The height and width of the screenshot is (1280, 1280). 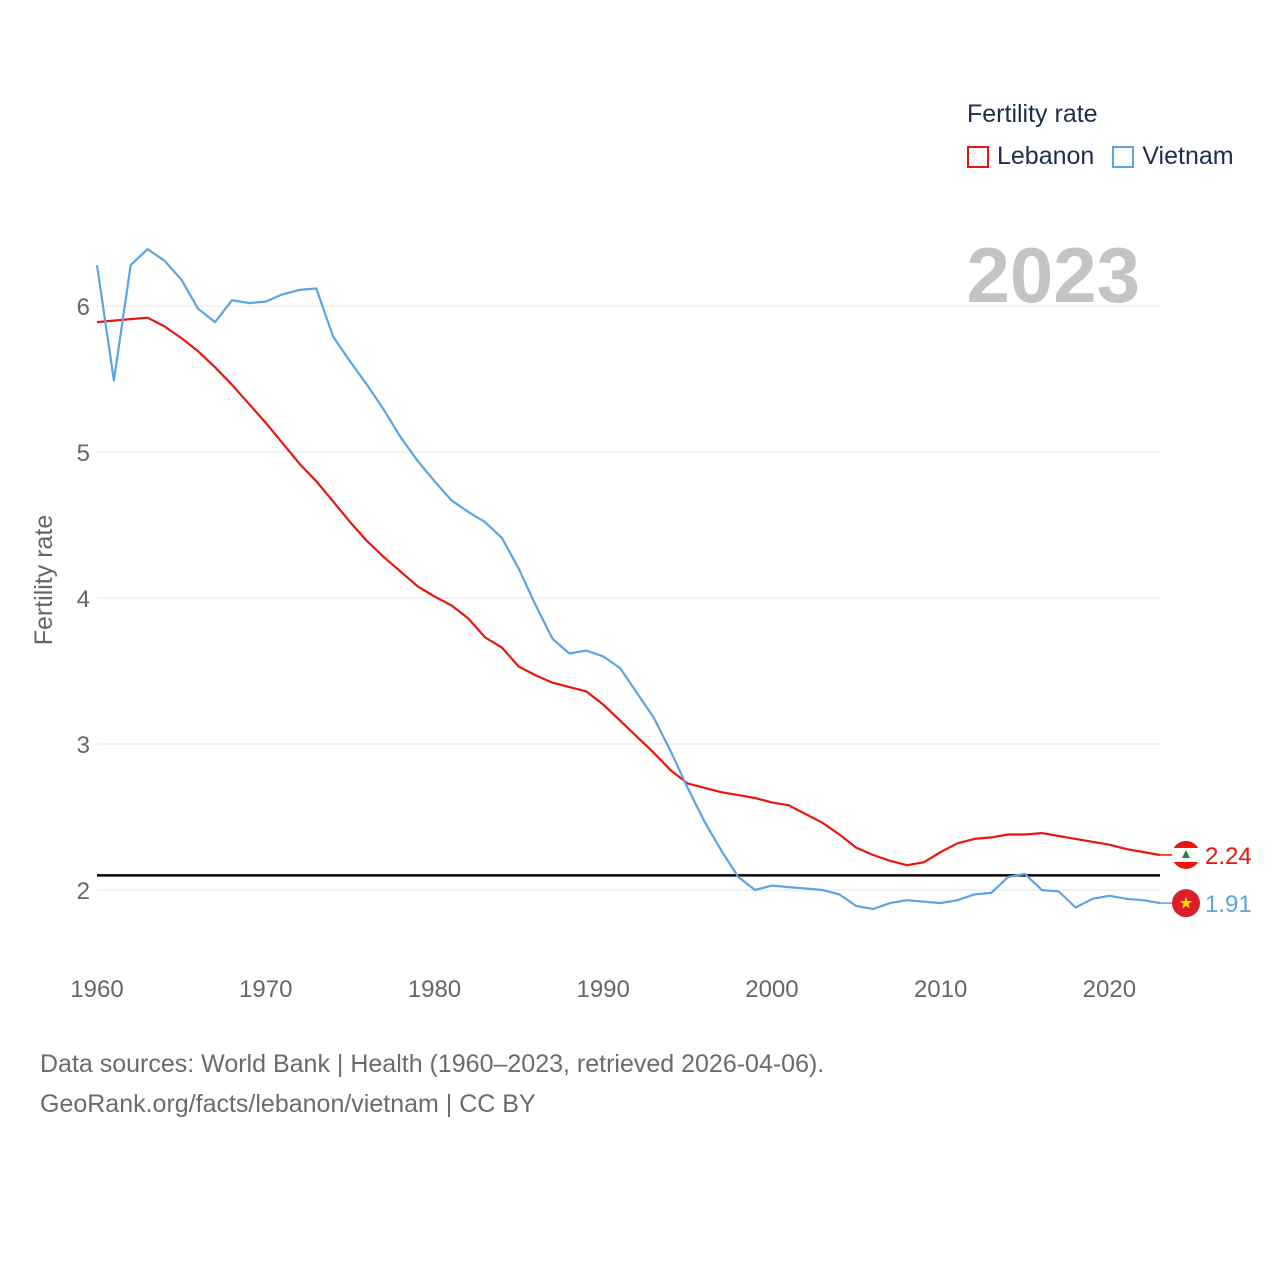 What do you see at coordinates (434, 989) in the screenshot?
I see `x-tick-label-1980: 1980` at bounding box center [434, 989].